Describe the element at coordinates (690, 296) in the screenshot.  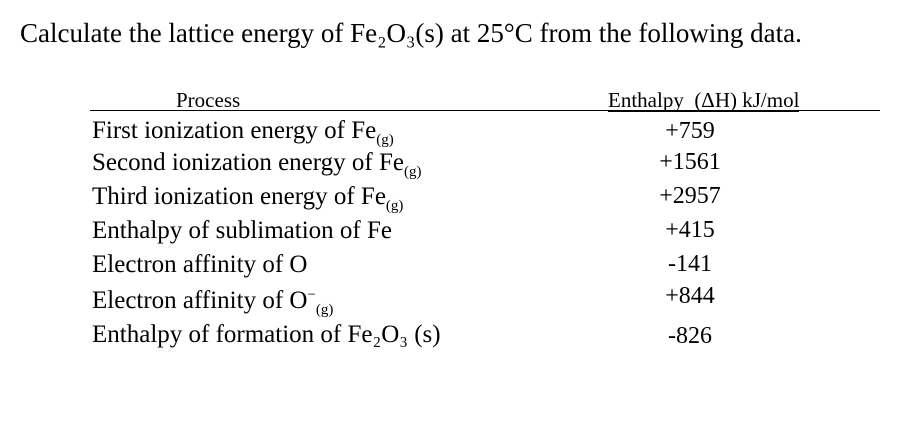
I see `enthalpy-cell: +844` at that location.